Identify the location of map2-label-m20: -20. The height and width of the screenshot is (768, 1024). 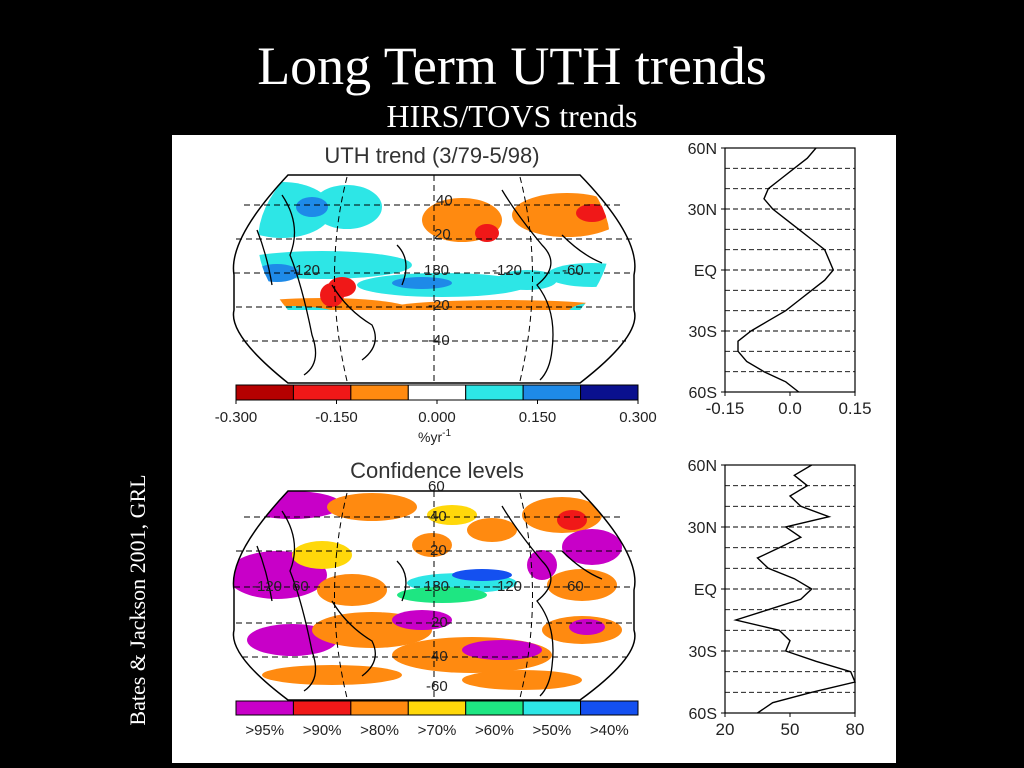
(437, 622).